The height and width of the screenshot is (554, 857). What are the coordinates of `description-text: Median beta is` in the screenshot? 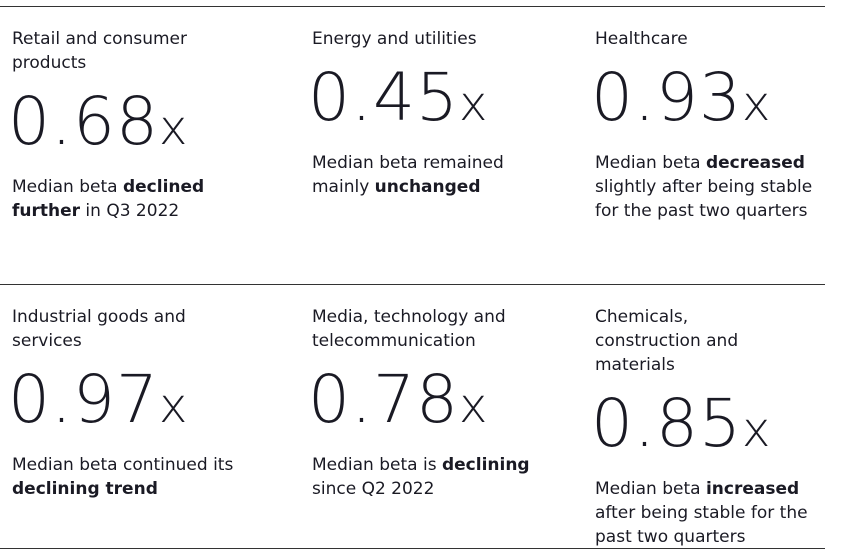 It's located at (377, 465).